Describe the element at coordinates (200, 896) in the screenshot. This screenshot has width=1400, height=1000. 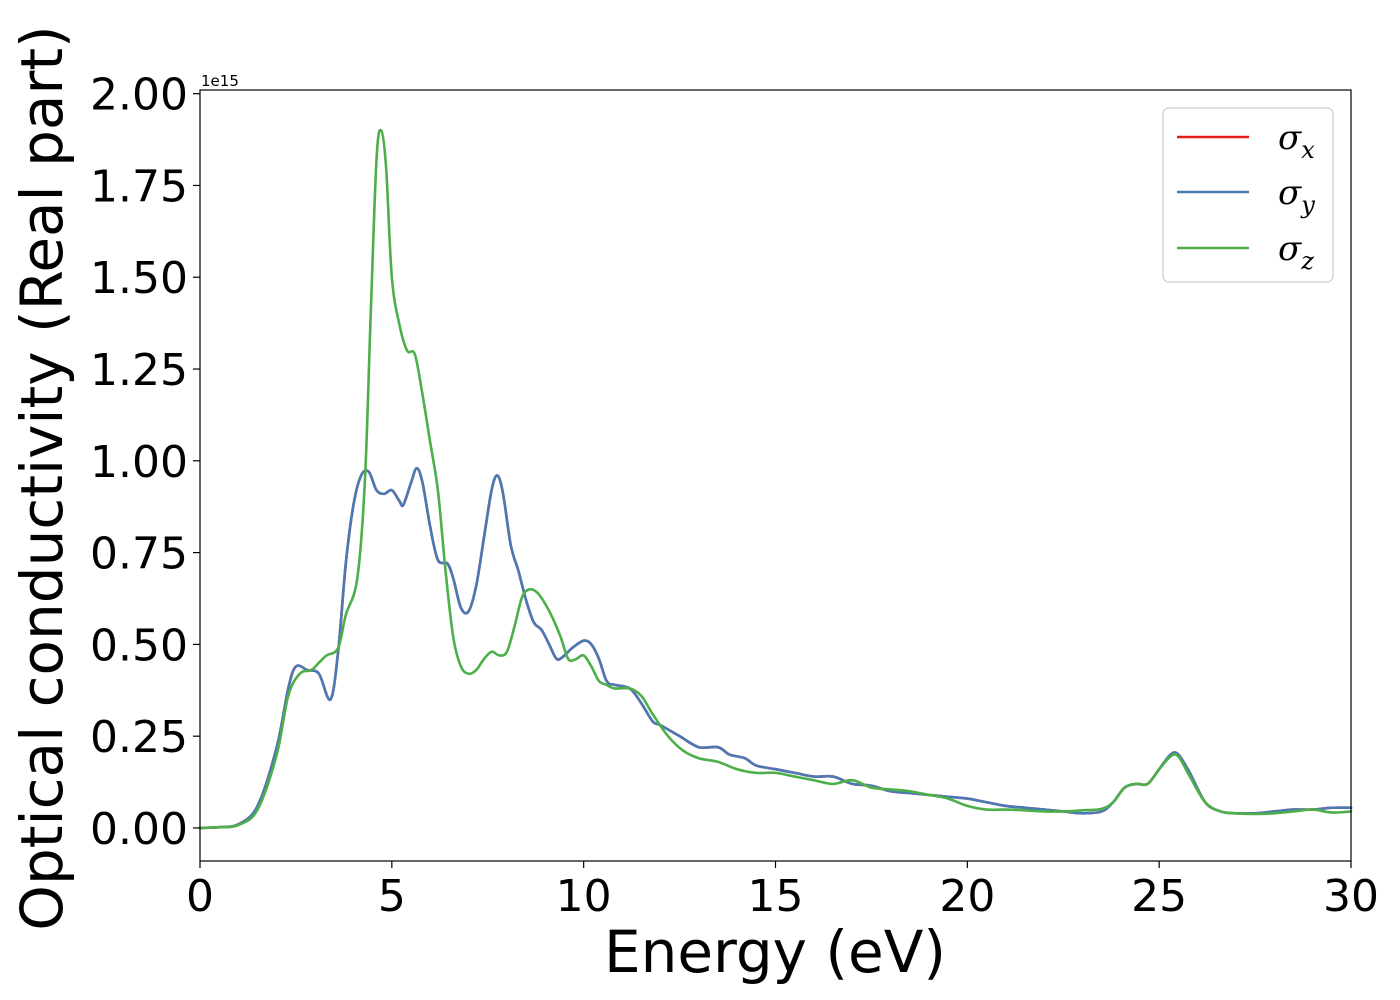
I see `x-tick-label: 0` at that location.